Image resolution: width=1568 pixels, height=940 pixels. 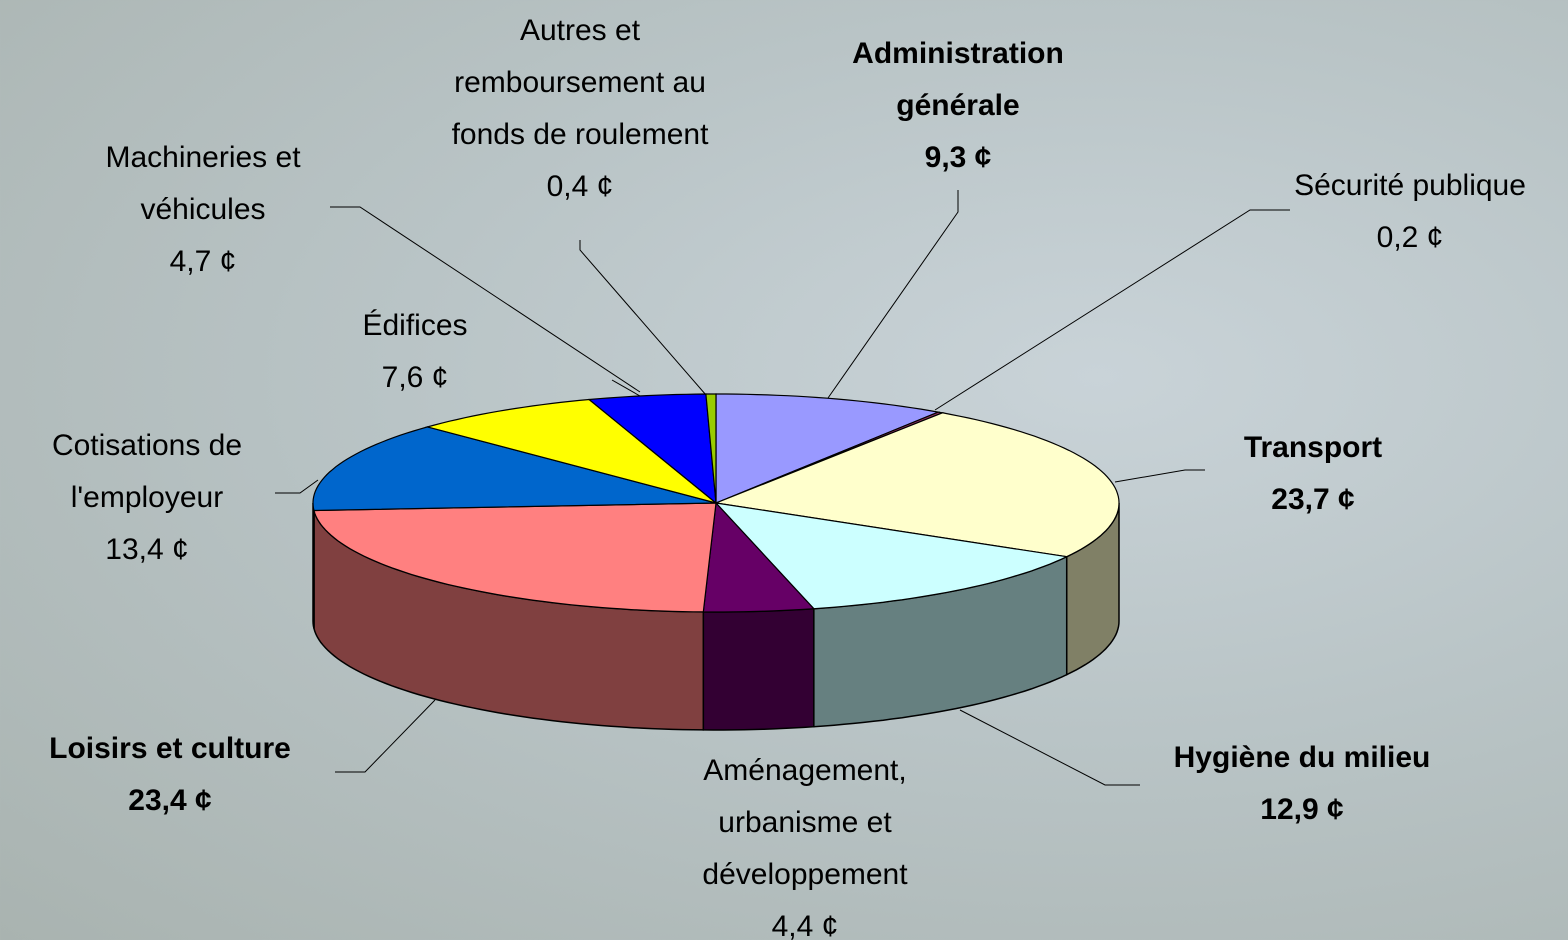 What do you see at coordinates (1313, 447) in the screenshot?
I see `category-name: Transport` at bounding box center [1313, 447].